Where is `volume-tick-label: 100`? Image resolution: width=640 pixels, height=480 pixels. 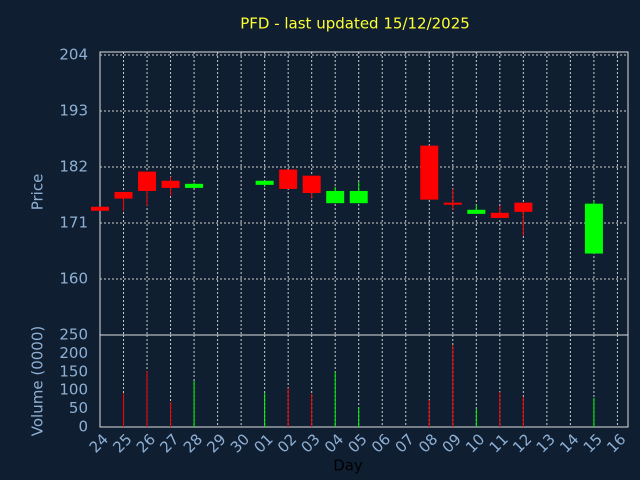
volume-tick-label: 100 is located at coordinates (73, 390).